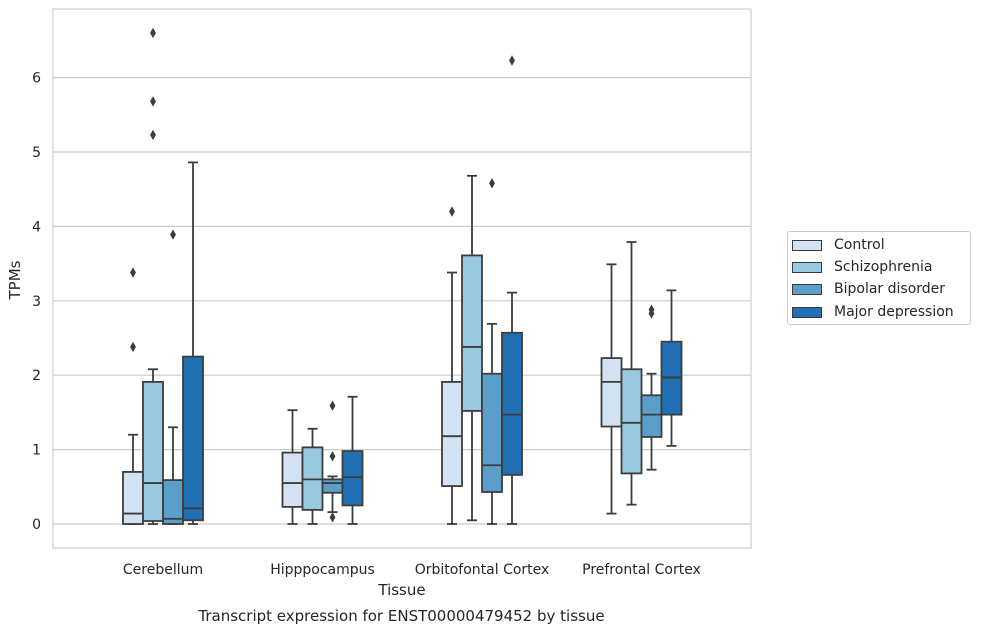 The width and height of the screenshot is (983, 634). What do you see at coordinates (482, 570) in the screenshot?
I see `x-tick-label: Orbitofontal Cortex` at bounding box center [482, 570].